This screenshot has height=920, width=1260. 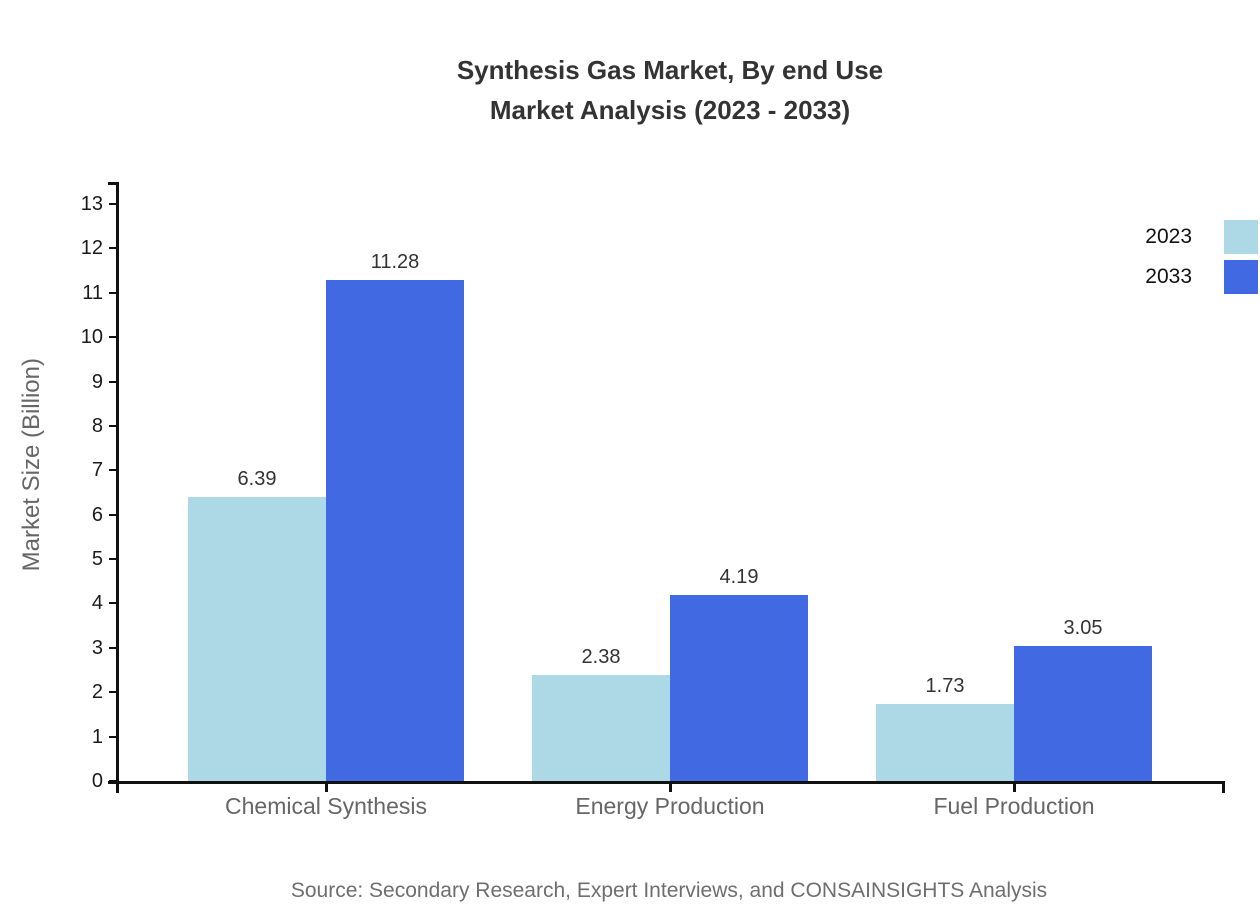 I want to click on y-axis-line, so click(x=117, y=487).